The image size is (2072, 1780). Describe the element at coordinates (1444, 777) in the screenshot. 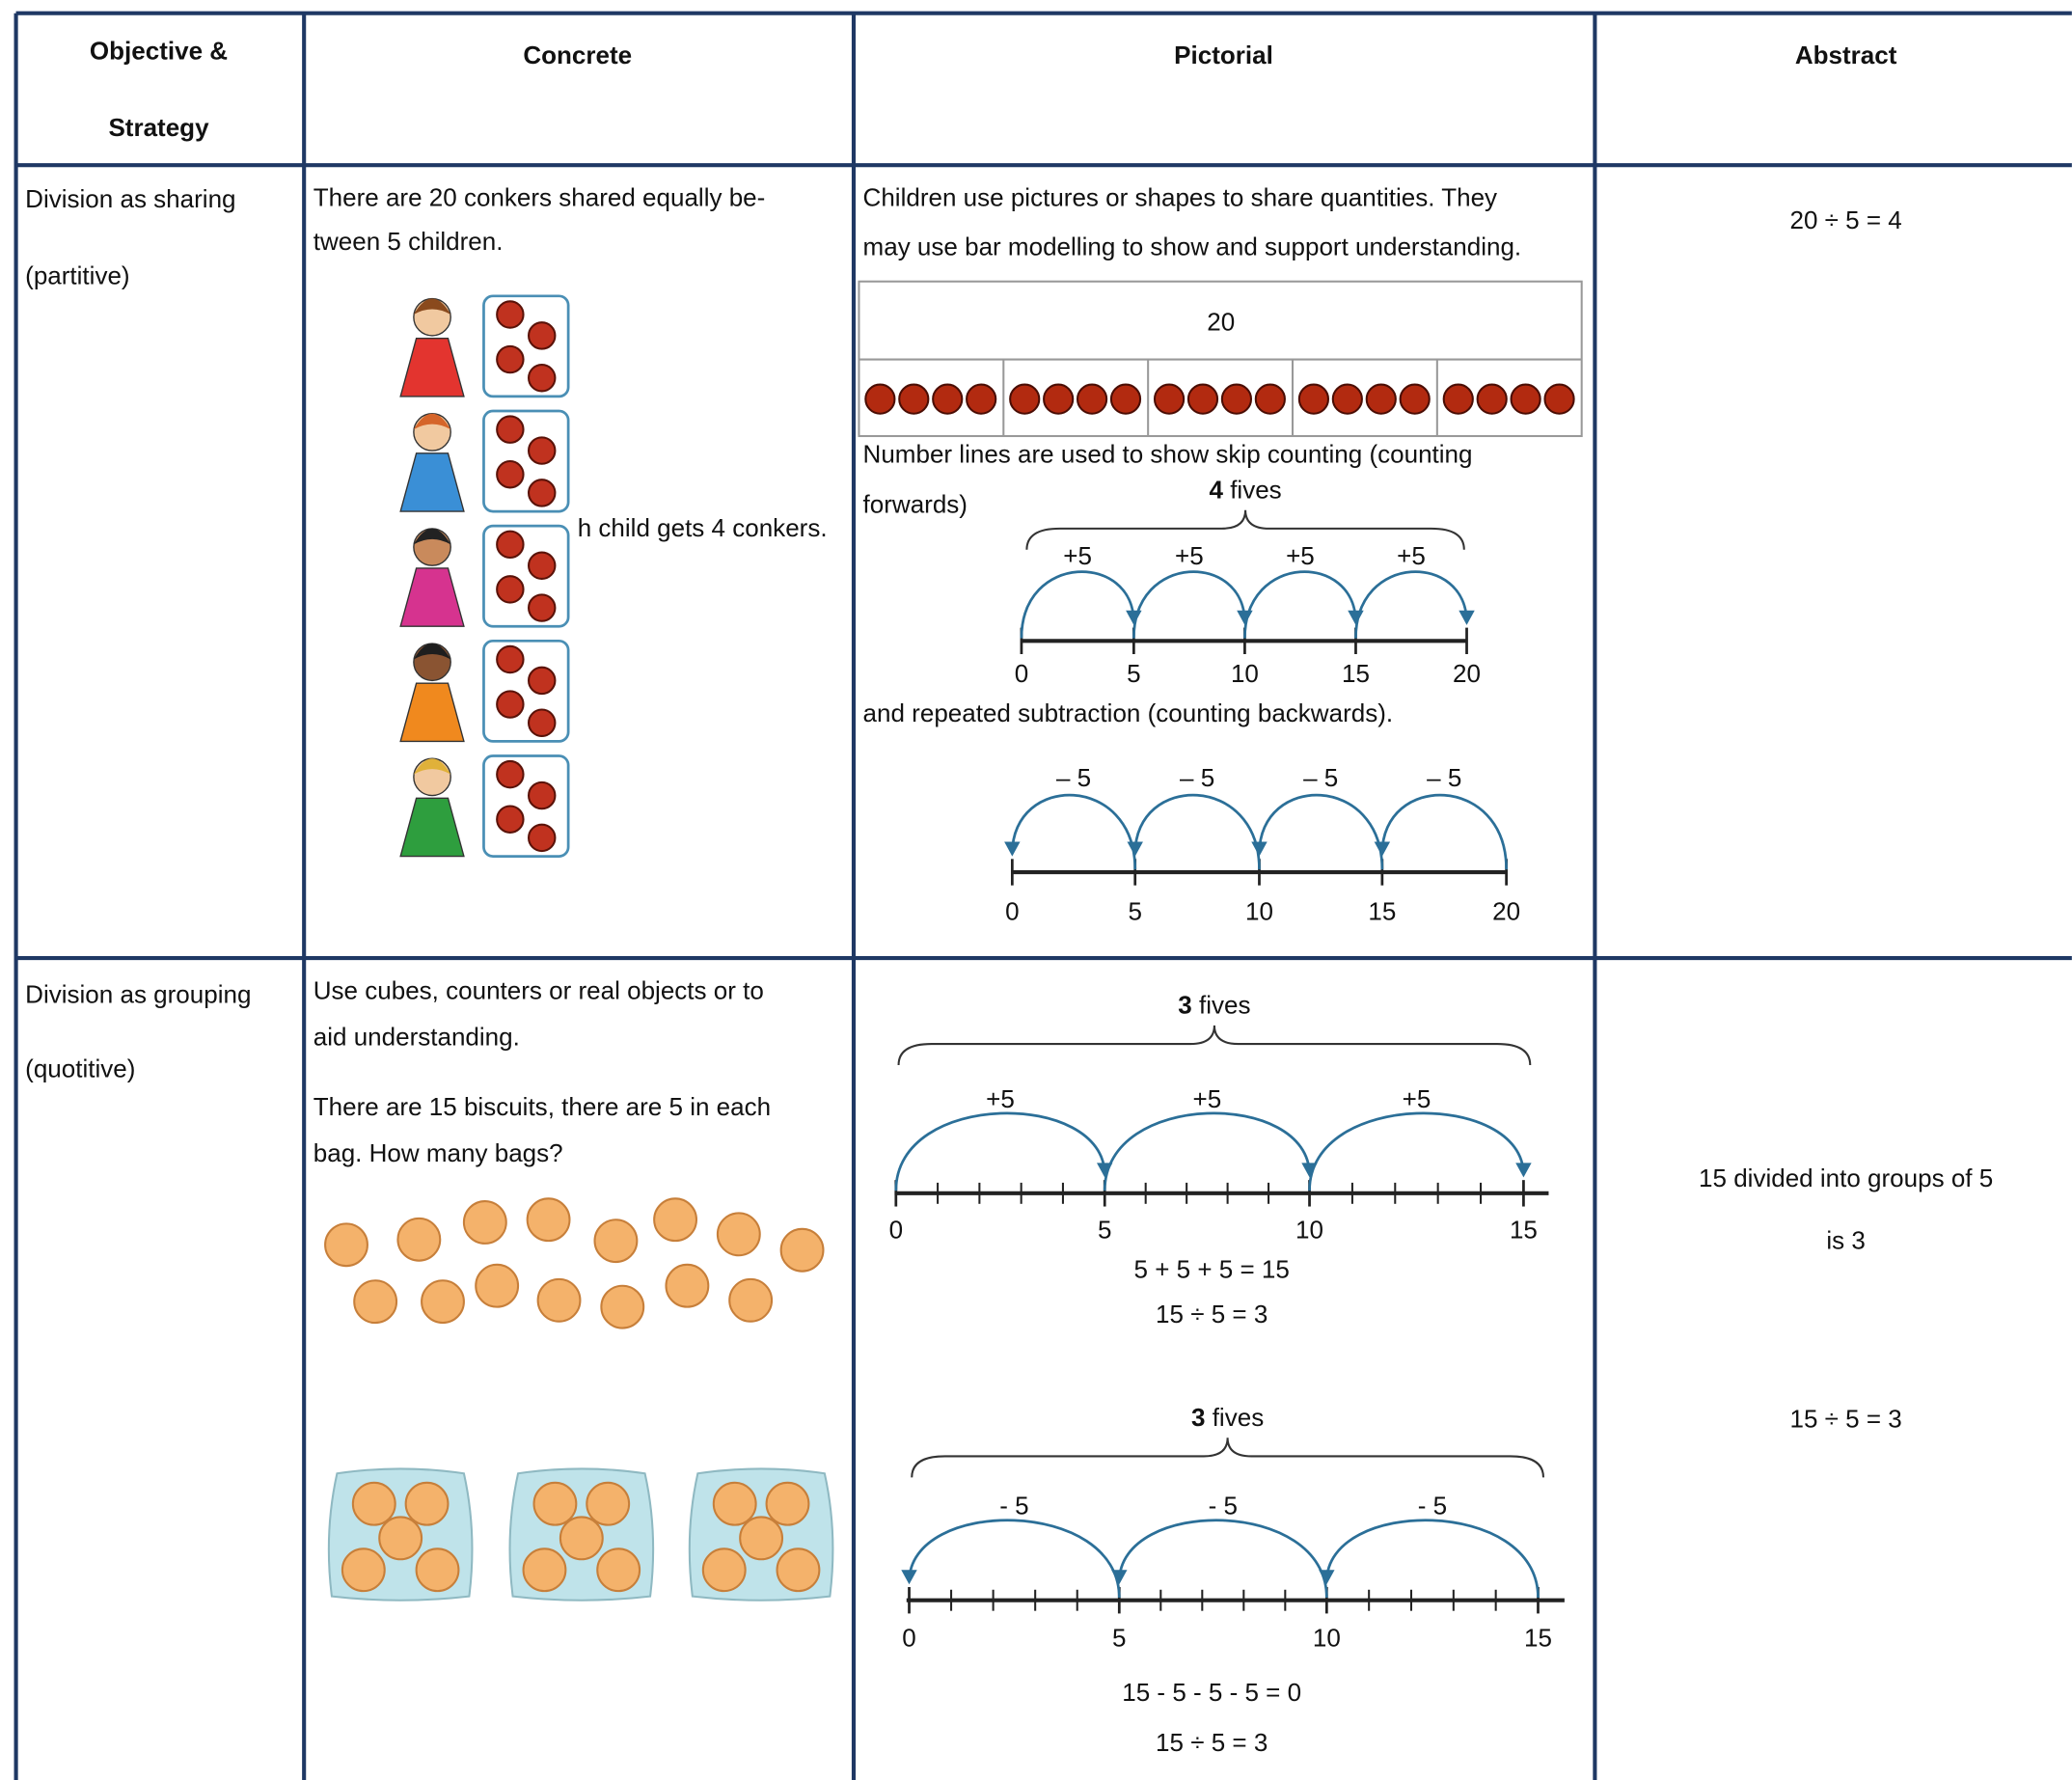

I see `jump-label: – 5` at that location.